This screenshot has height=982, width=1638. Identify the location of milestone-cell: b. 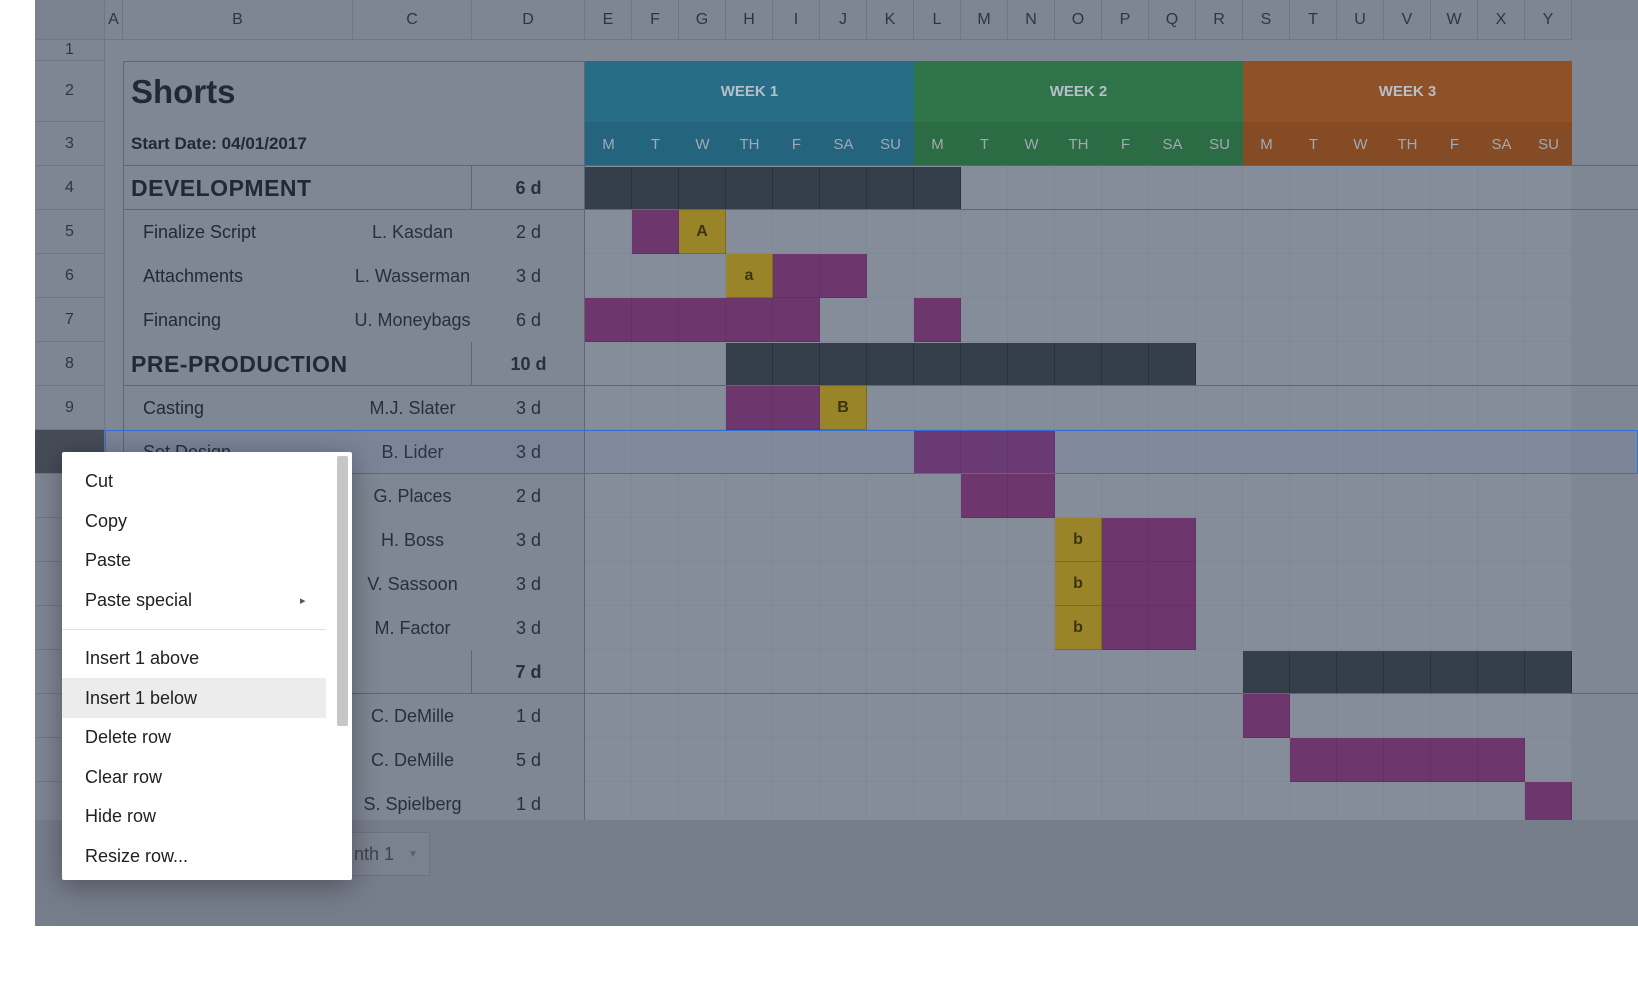
(1078, 540).